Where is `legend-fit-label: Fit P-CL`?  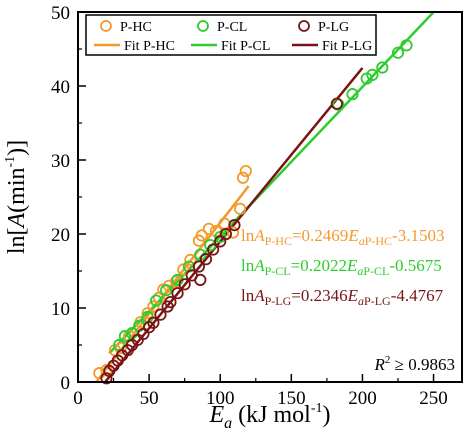
legend-fit-label: Fit P-CL is located at coordinates (245, 46).